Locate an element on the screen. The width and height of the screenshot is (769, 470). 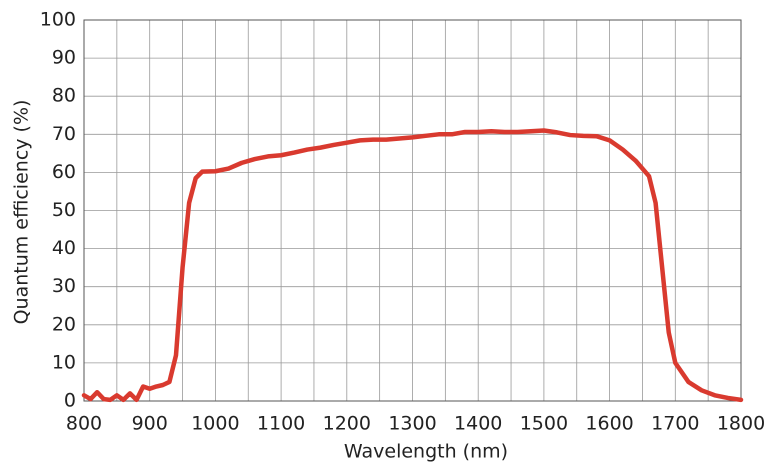
x-tick-label: 1200 is located at coordinates (347, 424).